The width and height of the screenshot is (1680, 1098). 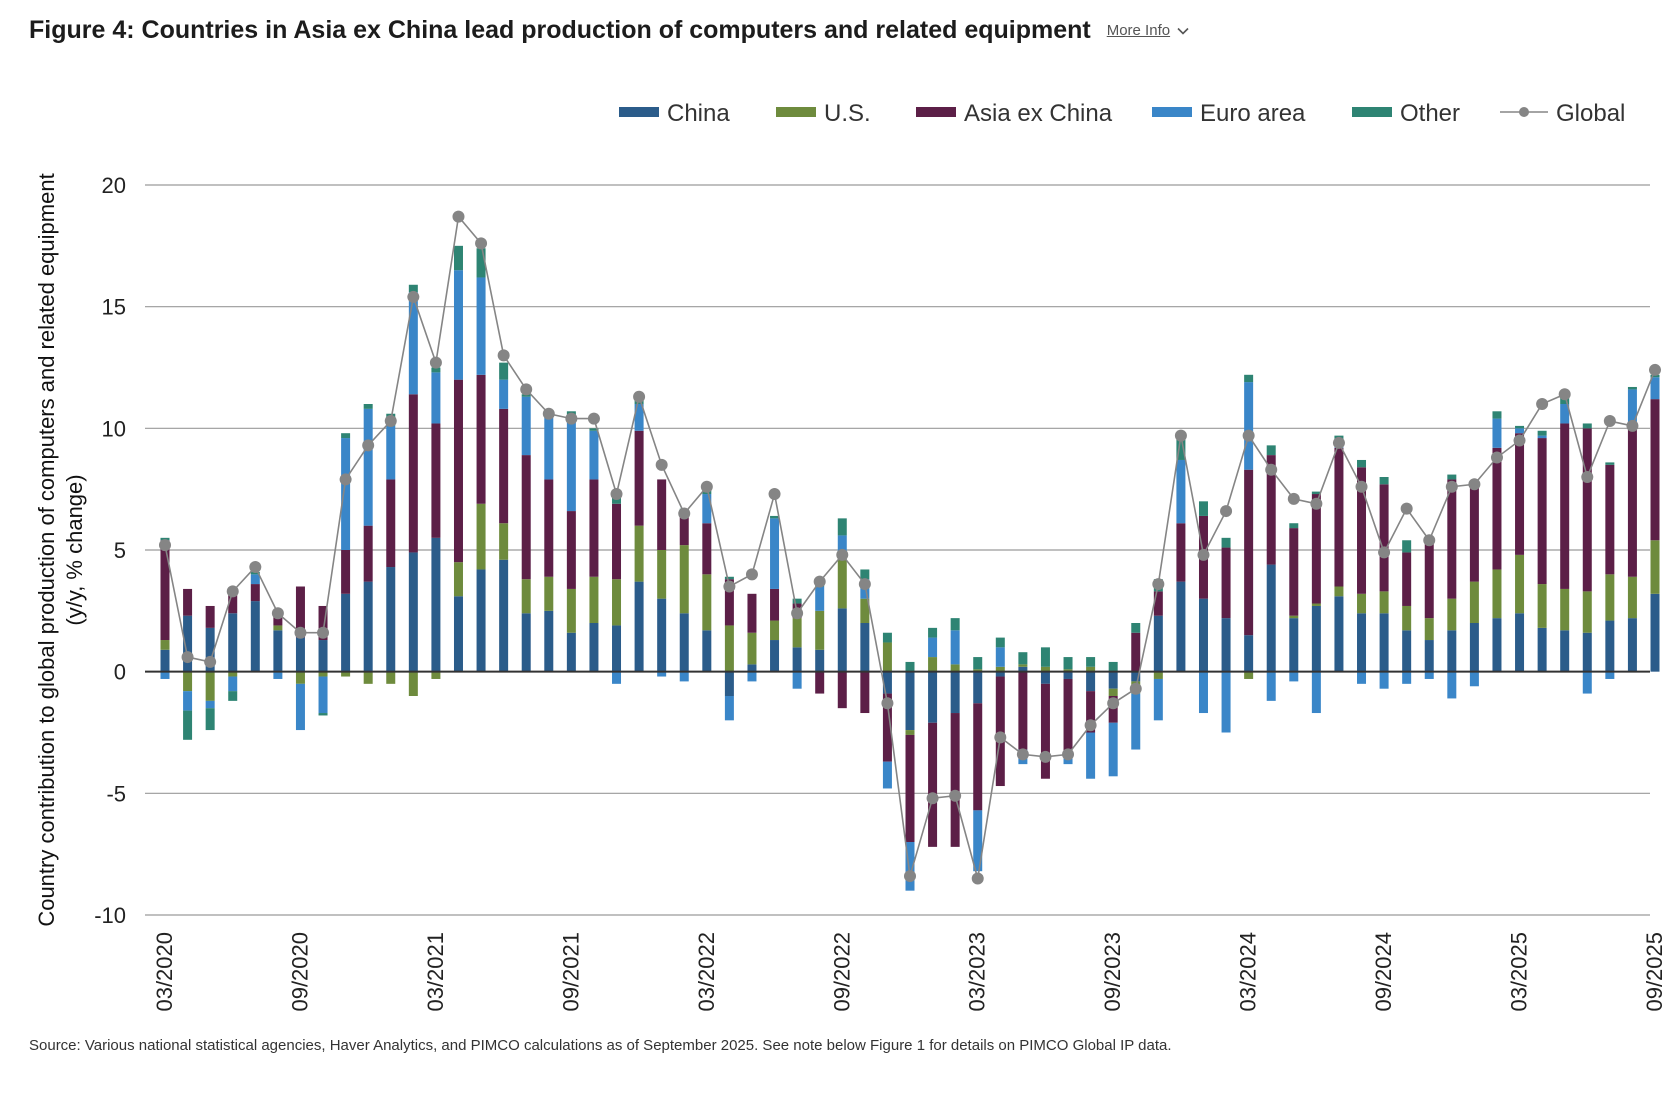 What do you see at coordinates (1406, 113) in the screenshot?
I see `legend-item-other: Other` at bounding box center [1406, 113].